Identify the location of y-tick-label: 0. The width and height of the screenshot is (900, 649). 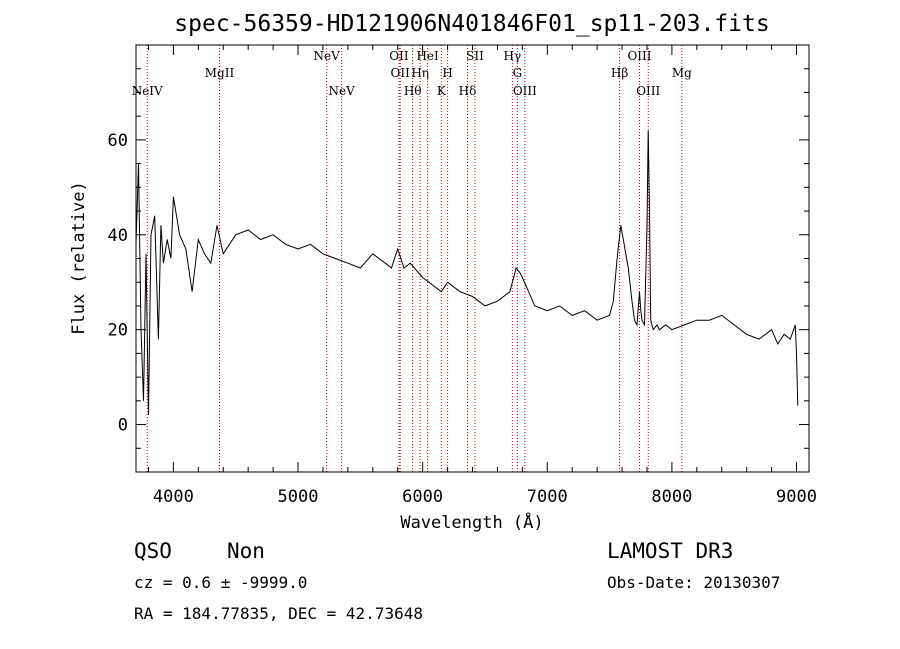
(123, 426).